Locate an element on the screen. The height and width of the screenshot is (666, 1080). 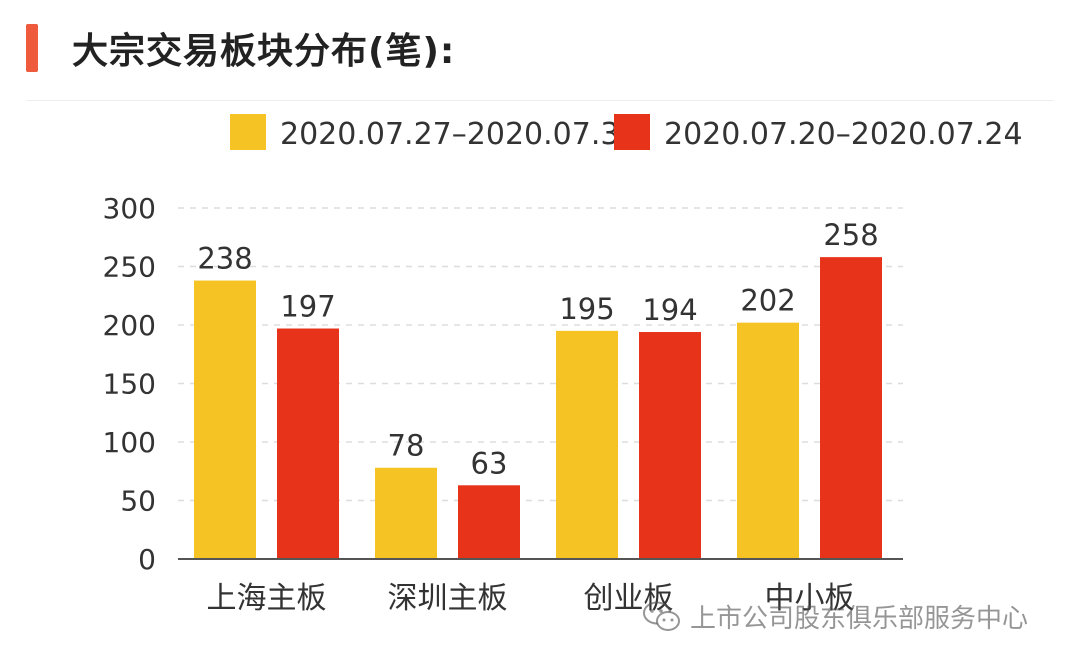
header: 大宗交易板块分布(笔): is located at coordinates (240, 48).